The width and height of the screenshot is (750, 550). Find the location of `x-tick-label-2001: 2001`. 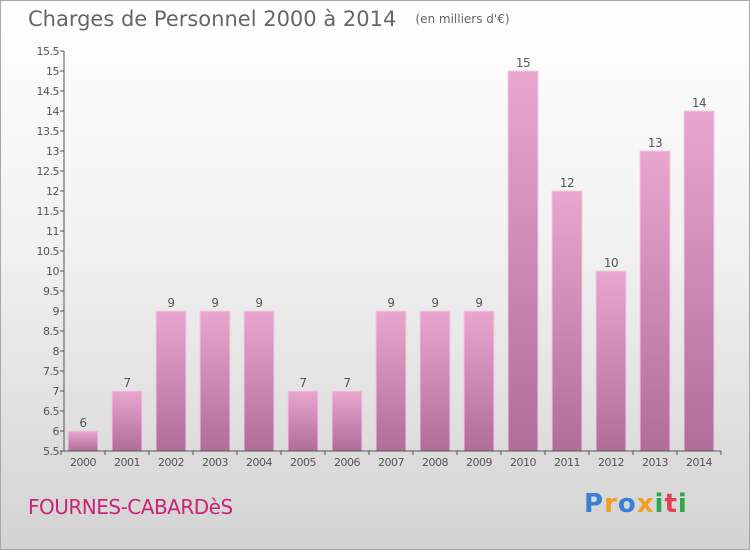

x-tick-label-2001: 2001 is located at coordinates (127, 462).